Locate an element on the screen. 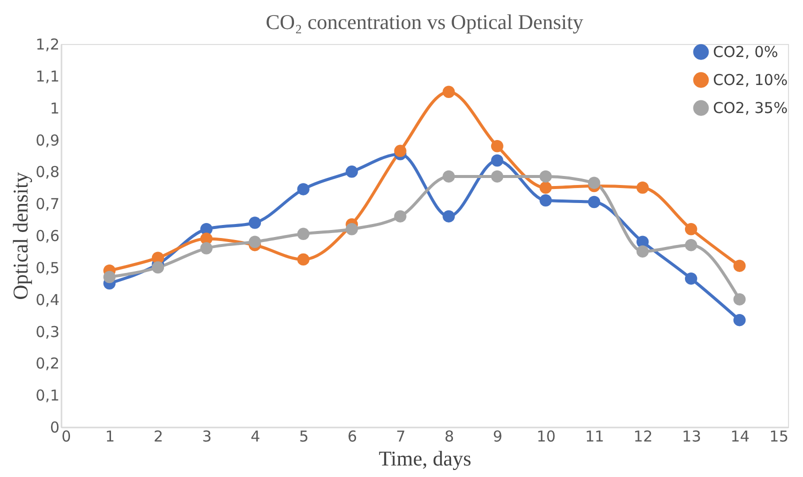 This screenshot has height=477, width=803. y-tick-label: 1,2 is located at coordinates (48, 45).